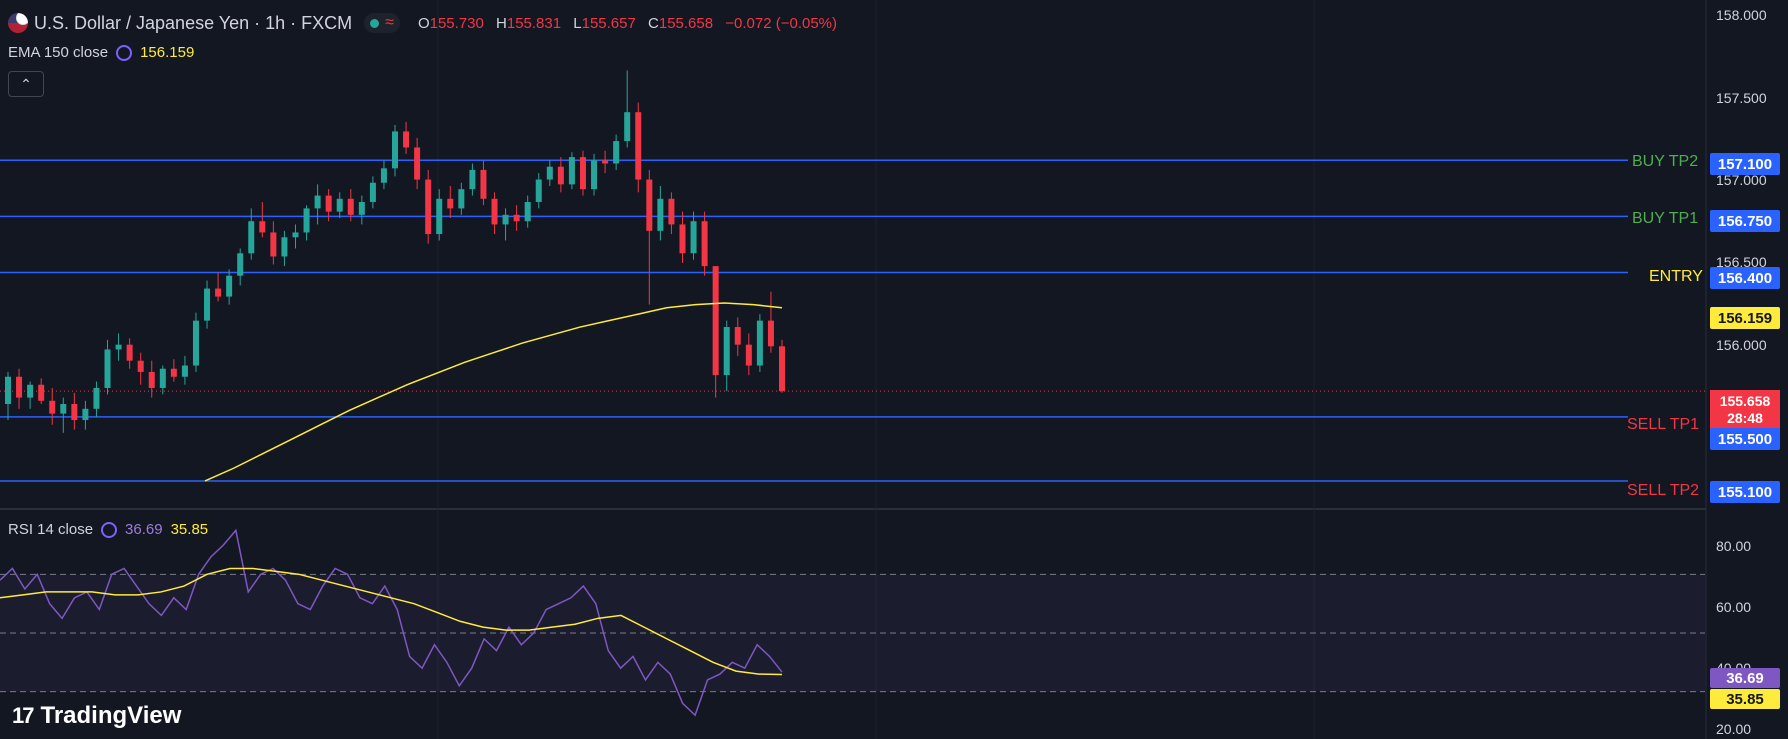  Describe the element at coordinates (1745, 221) in the screenshot. I see `price-tag-buy-tp1: 156.750` at that location.